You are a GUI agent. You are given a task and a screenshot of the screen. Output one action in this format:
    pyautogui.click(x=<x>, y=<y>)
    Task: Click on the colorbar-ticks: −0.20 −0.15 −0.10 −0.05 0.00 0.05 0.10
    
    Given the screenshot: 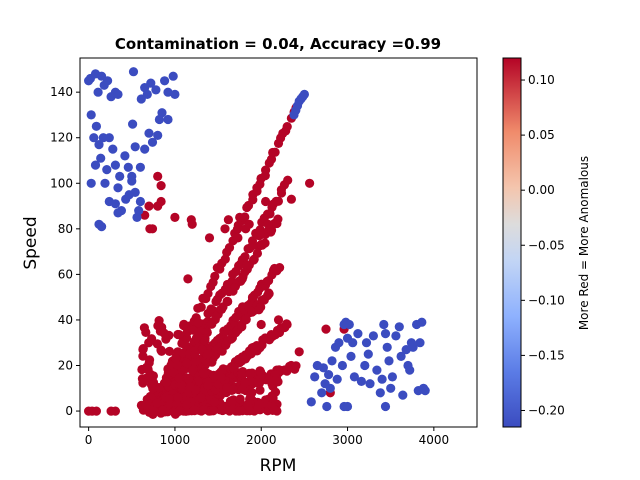 What is the action you would take?
    pyautogui.click(x=543, y=245)
    